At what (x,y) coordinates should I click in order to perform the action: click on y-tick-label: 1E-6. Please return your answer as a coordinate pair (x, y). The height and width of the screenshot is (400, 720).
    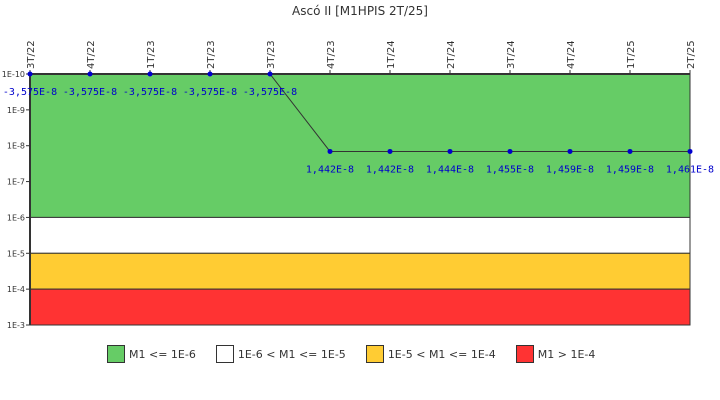
    Looking at the image, I should click on (16, 217).